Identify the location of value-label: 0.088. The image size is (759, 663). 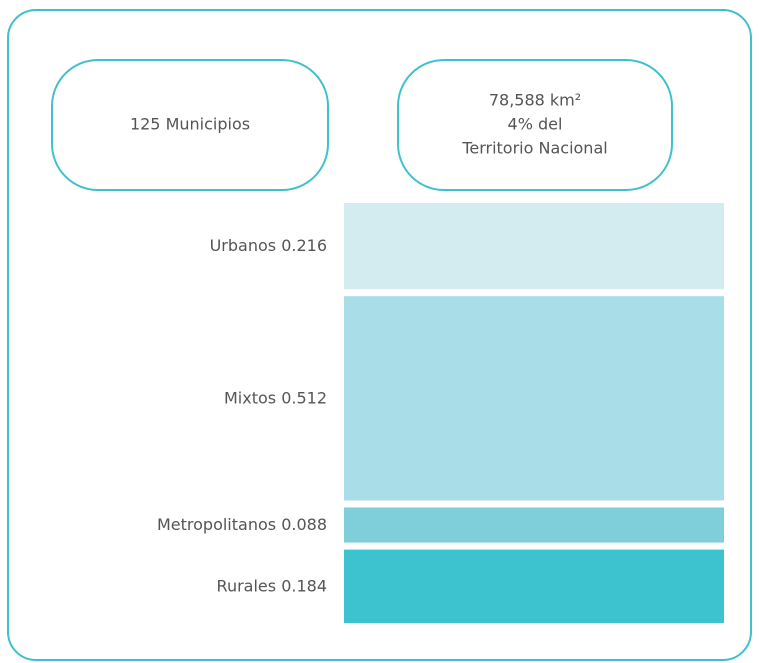
(304, 524).